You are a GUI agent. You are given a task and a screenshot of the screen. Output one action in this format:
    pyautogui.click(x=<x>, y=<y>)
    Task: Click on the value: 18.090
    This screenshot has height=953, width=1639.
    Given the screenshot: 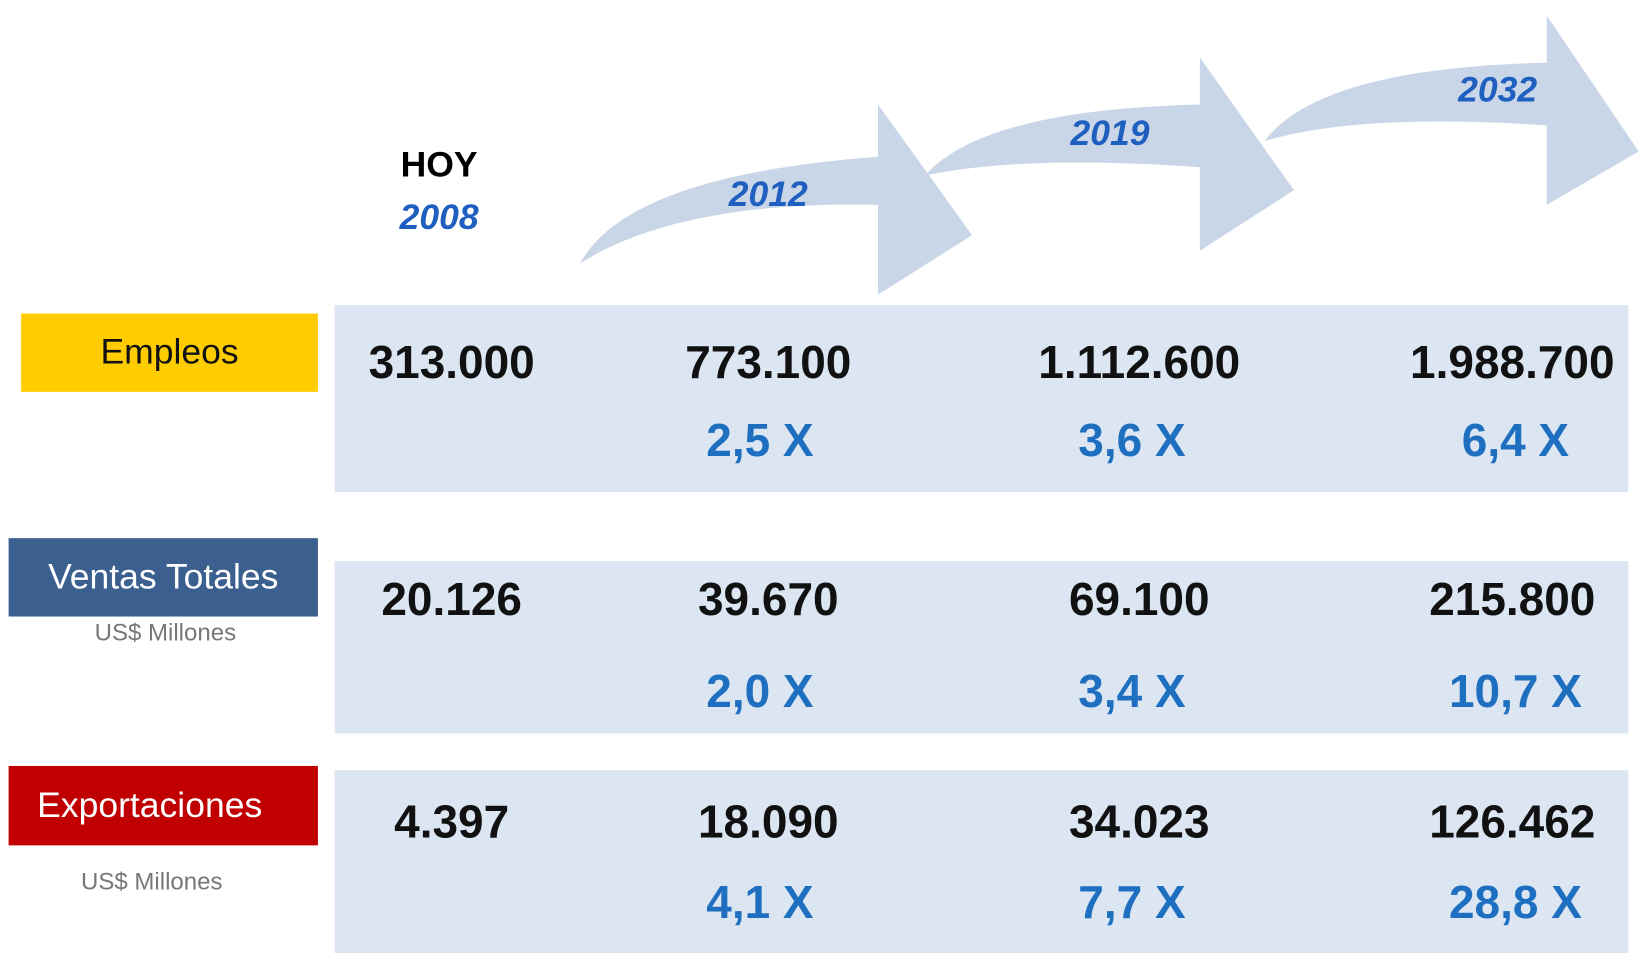 What is the action you would take?
    pyautogui.click(x=768, y=822)
    